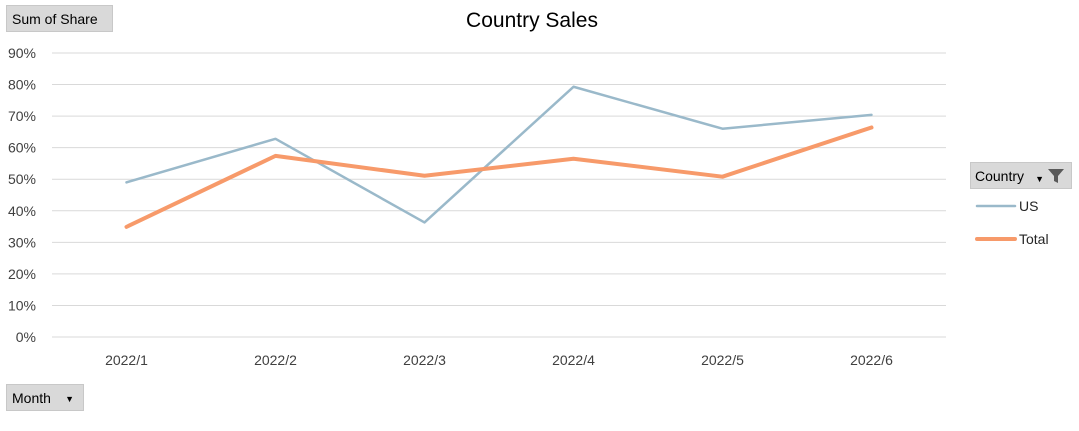 The image size is (1079, 431). What do you see at coordinates (499, 360) in the screenshot?
I see `x-axis-ticks: 2022/1 2022/2 2022/3 2022/4 2022/5 2022/6` at bounding box center [499, 360].